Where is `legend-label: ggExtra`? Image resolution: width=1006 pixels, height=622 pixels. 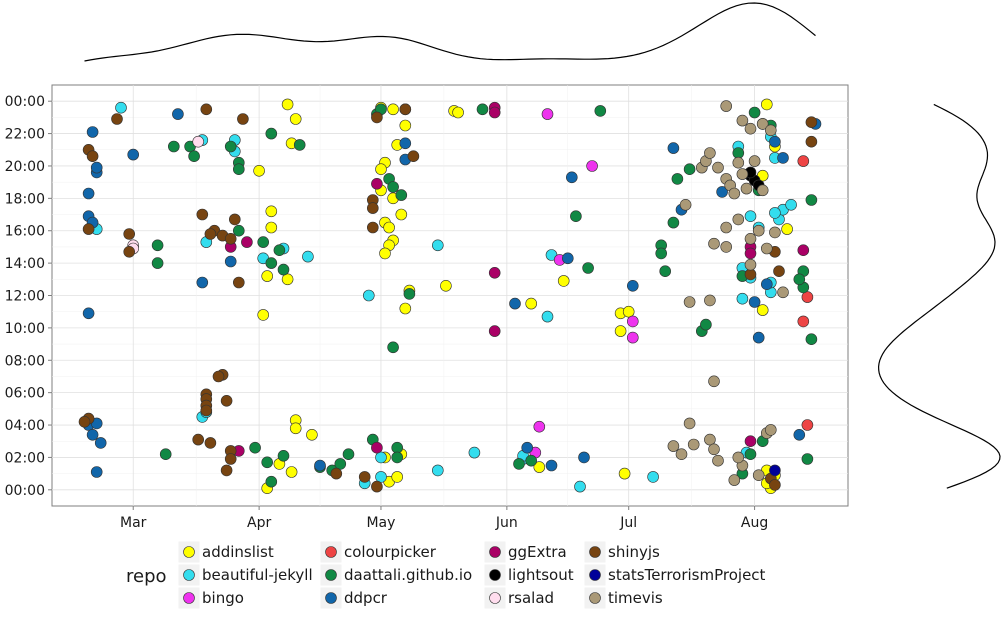
legend-label: ggExtra is located at coordinates (537, 552).